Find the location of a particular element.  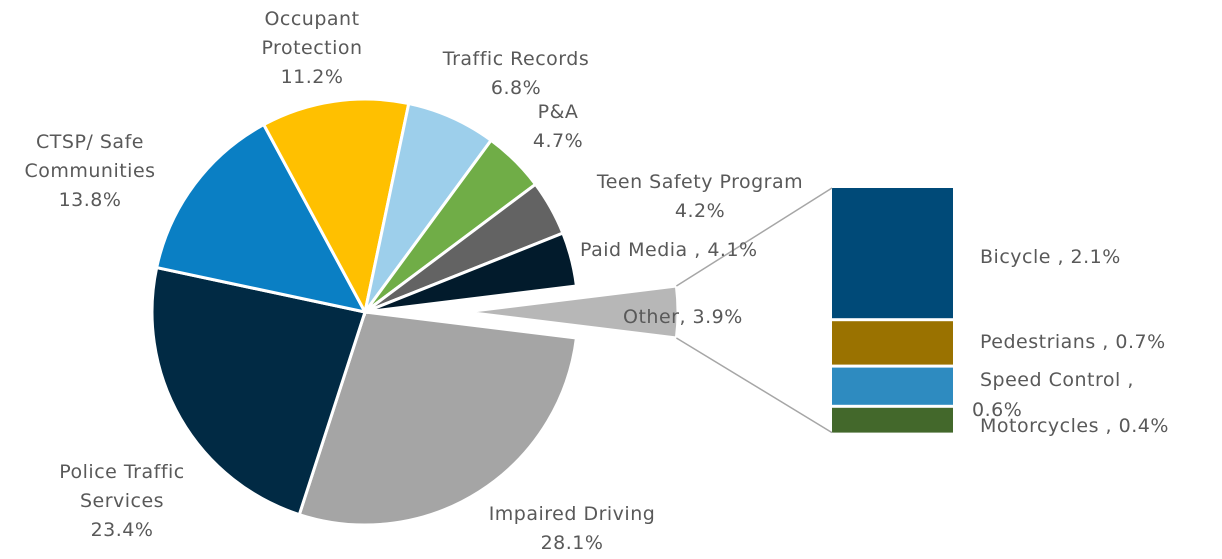

value-label: 2.1% is located at coordinates (1095, 257).